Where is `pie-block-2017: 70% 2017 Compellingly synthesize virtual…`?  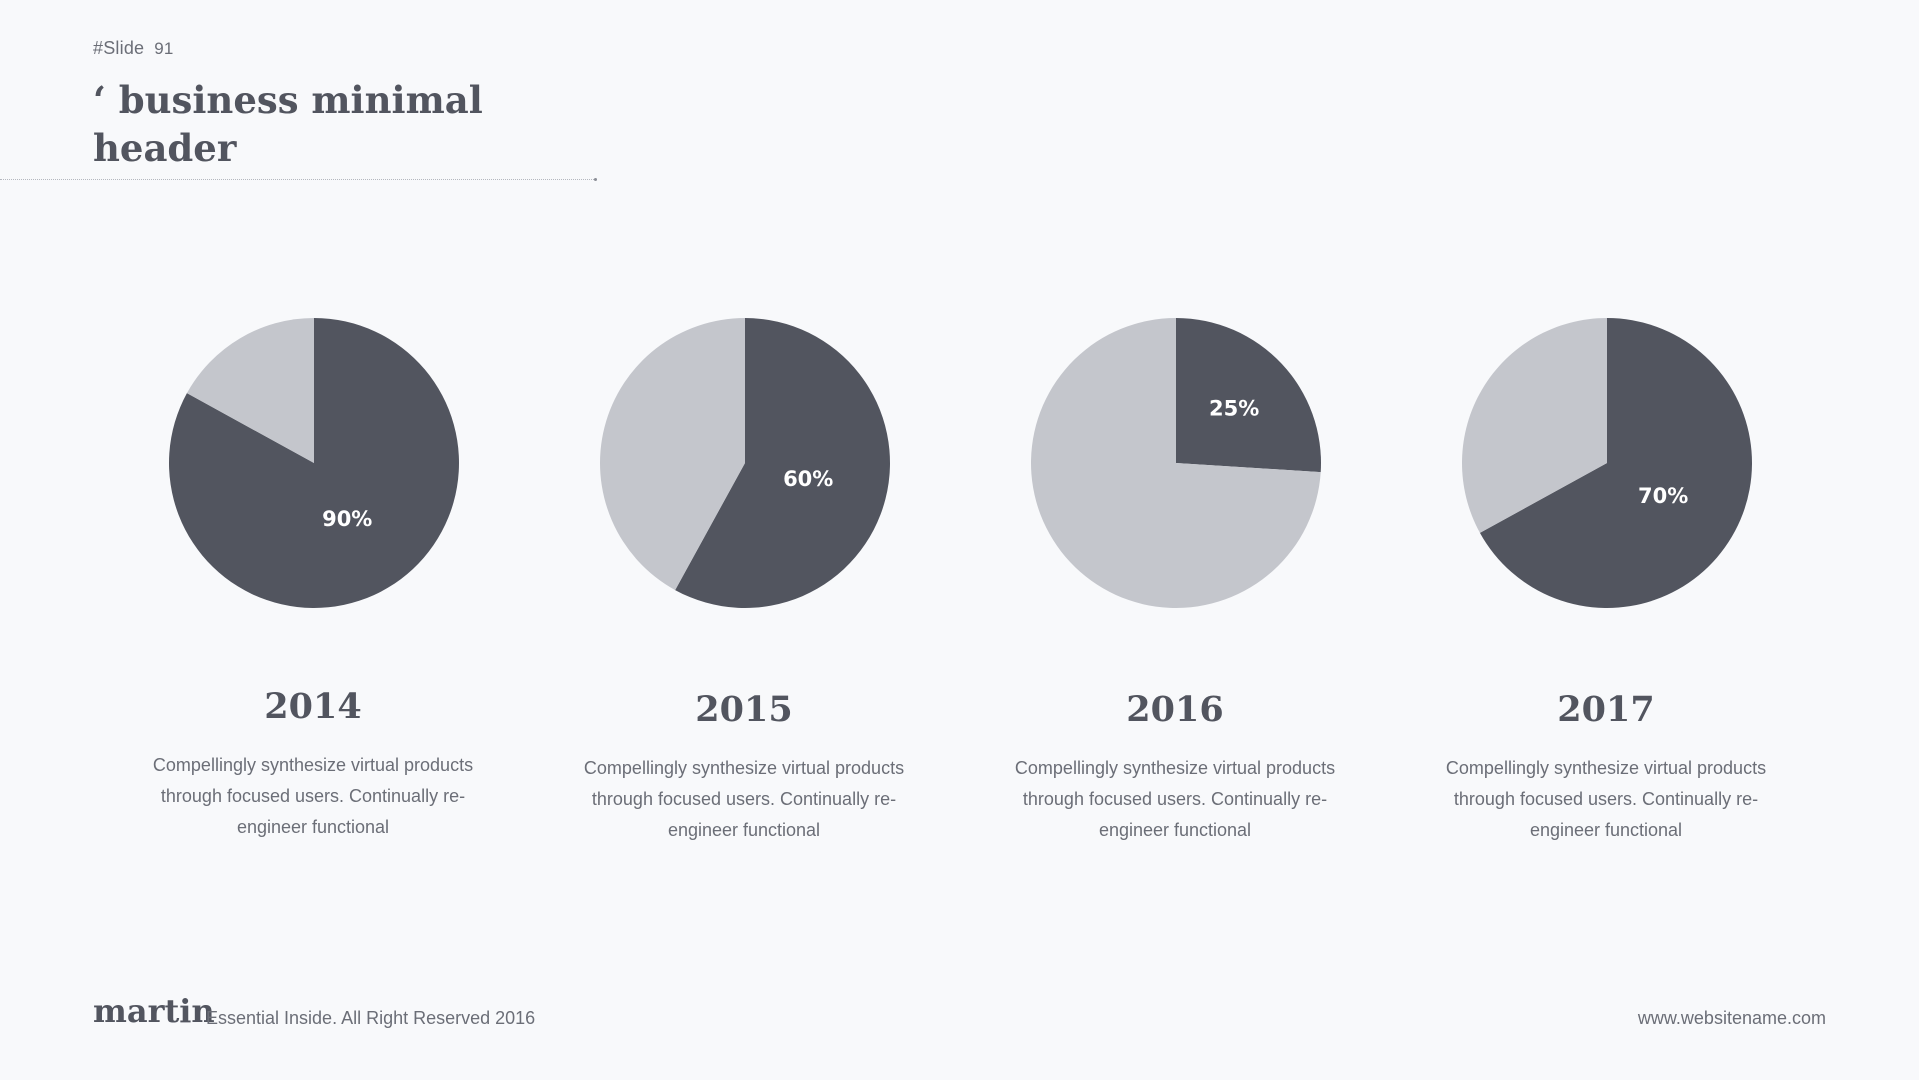
pie-block-2017: 70% 2017 Compellingly synthesize virtual… is located at coordinates (1606, 588).